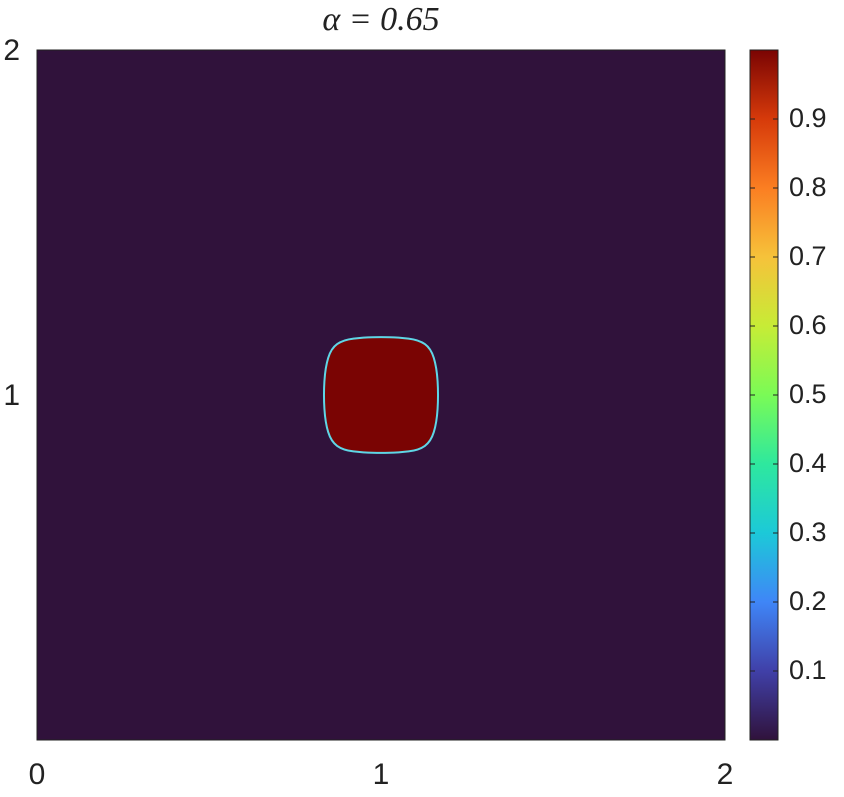  What do you see at coordinates (808, 256) in the screenshot?
I see `colorbar-tick-label: 0.7` at bounding box center [808, 256].